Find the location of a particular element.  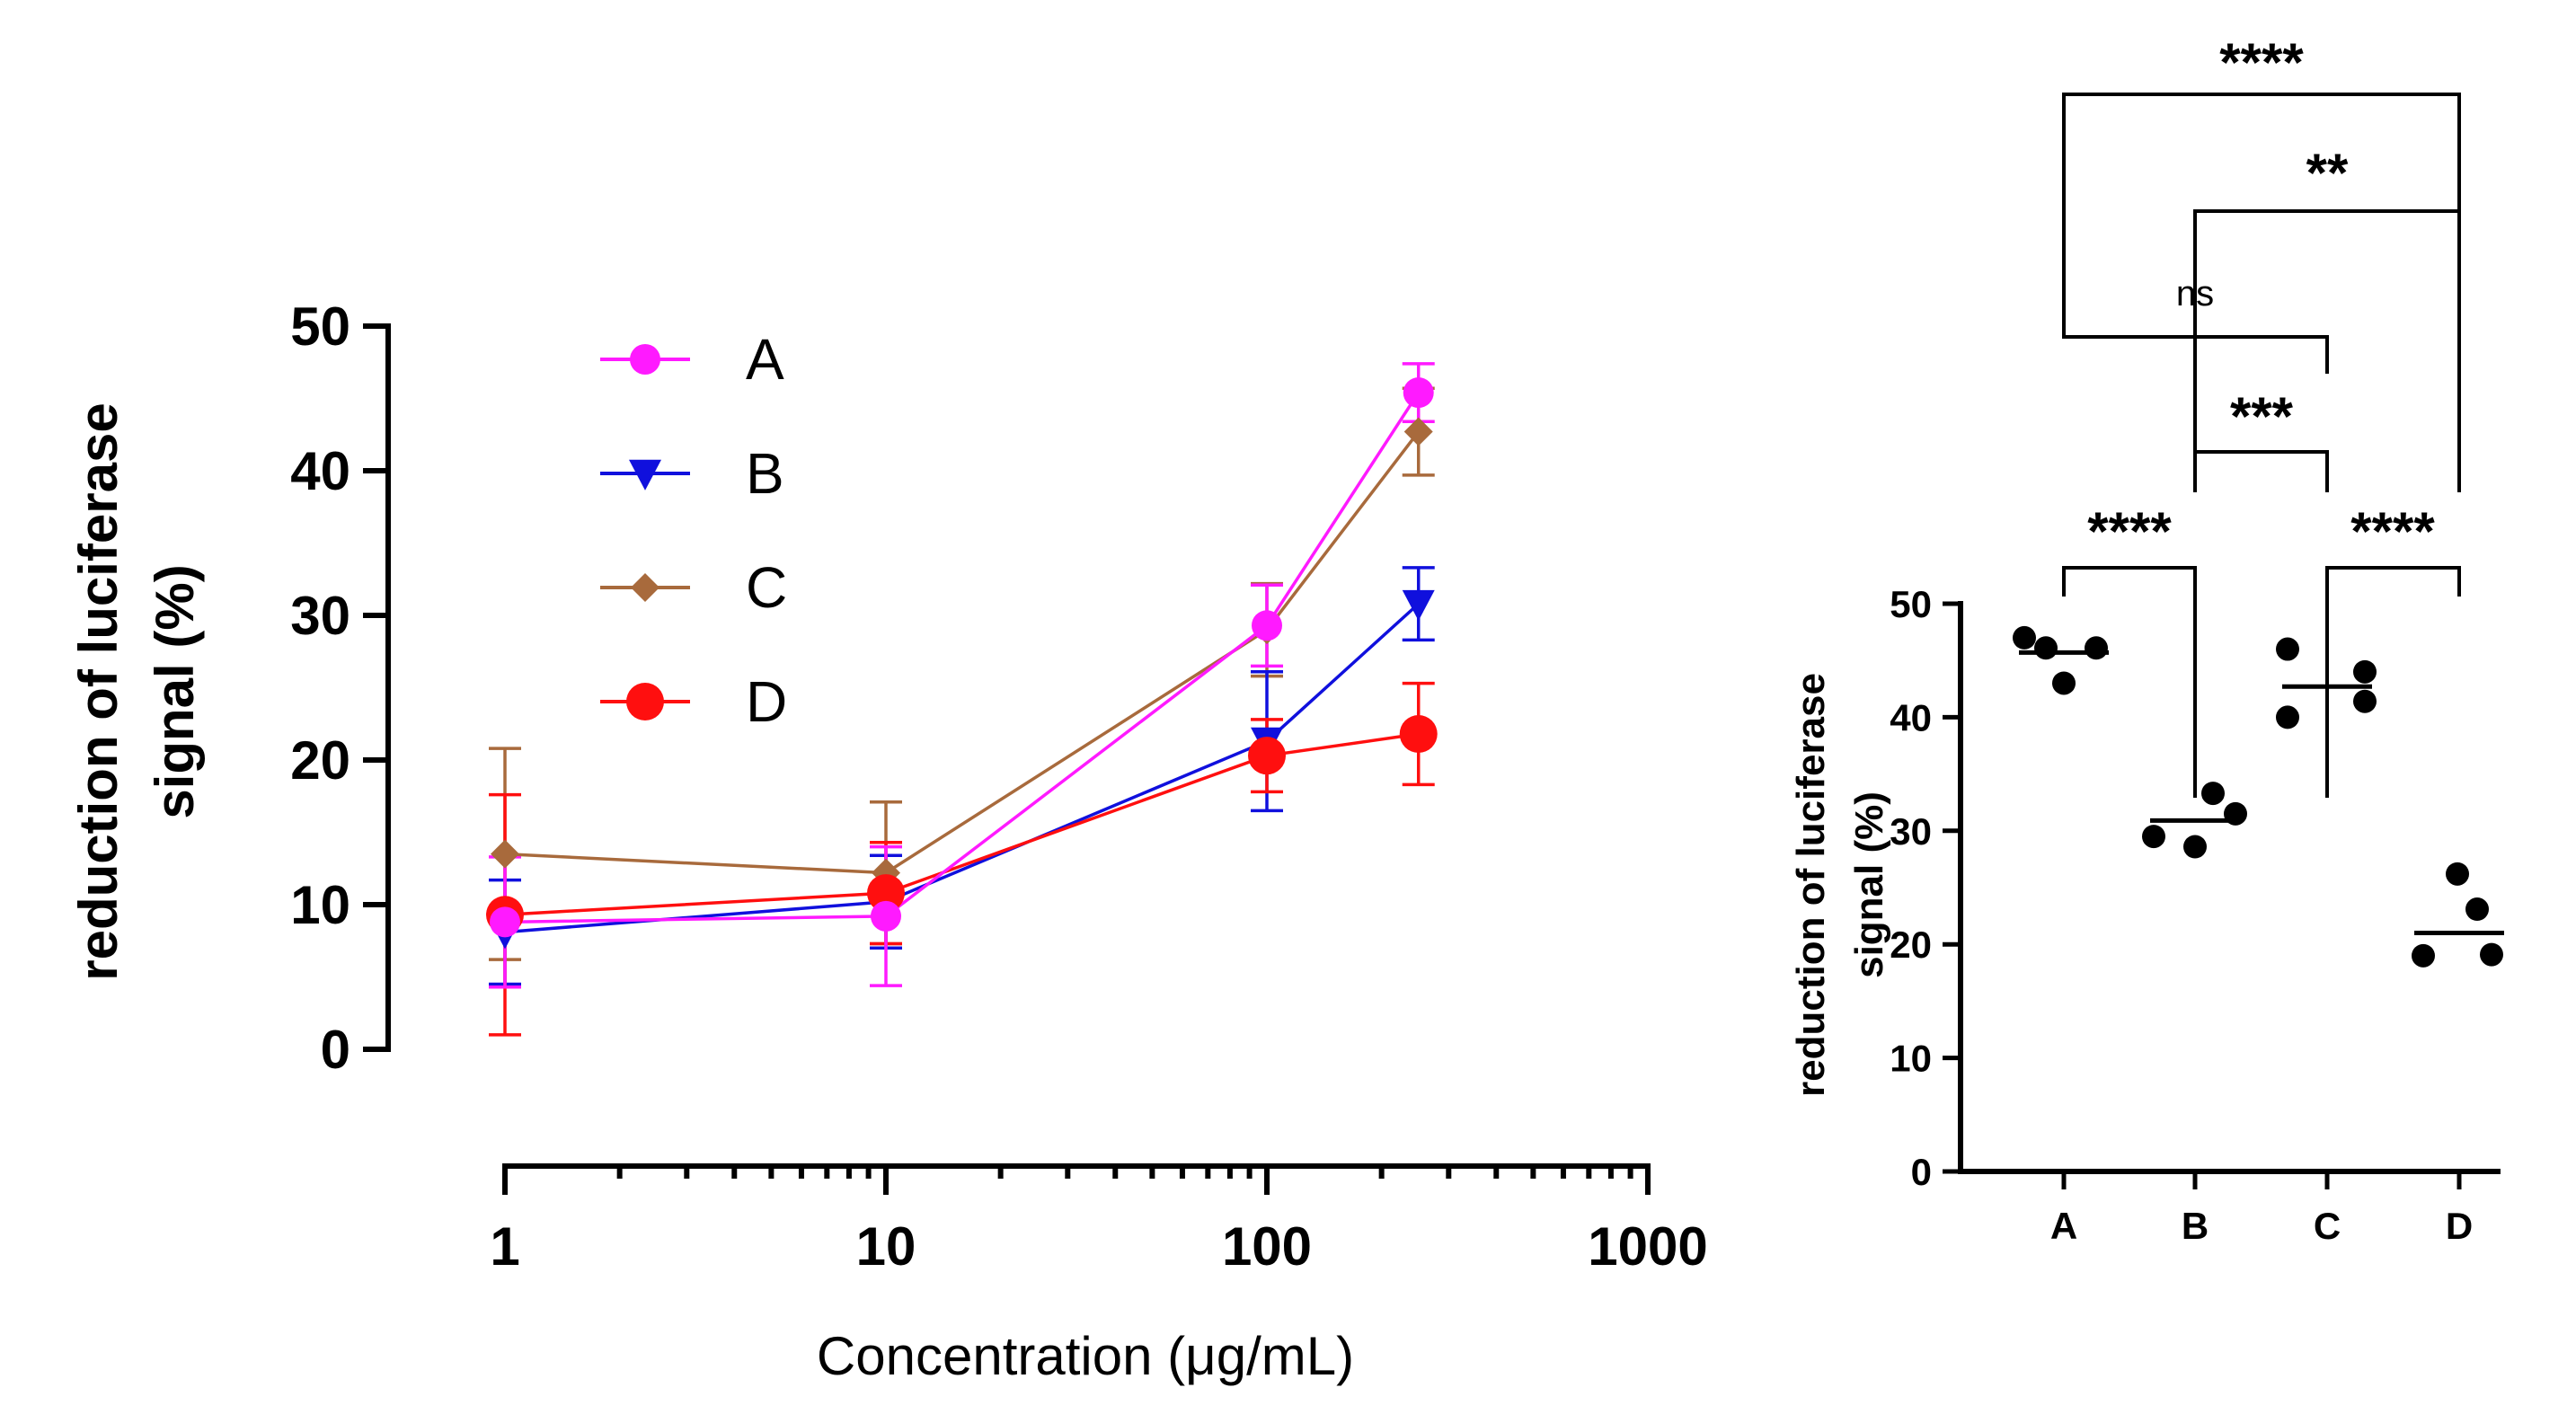

left-y-tick-label: 30 is located at coordinates (320, 616).